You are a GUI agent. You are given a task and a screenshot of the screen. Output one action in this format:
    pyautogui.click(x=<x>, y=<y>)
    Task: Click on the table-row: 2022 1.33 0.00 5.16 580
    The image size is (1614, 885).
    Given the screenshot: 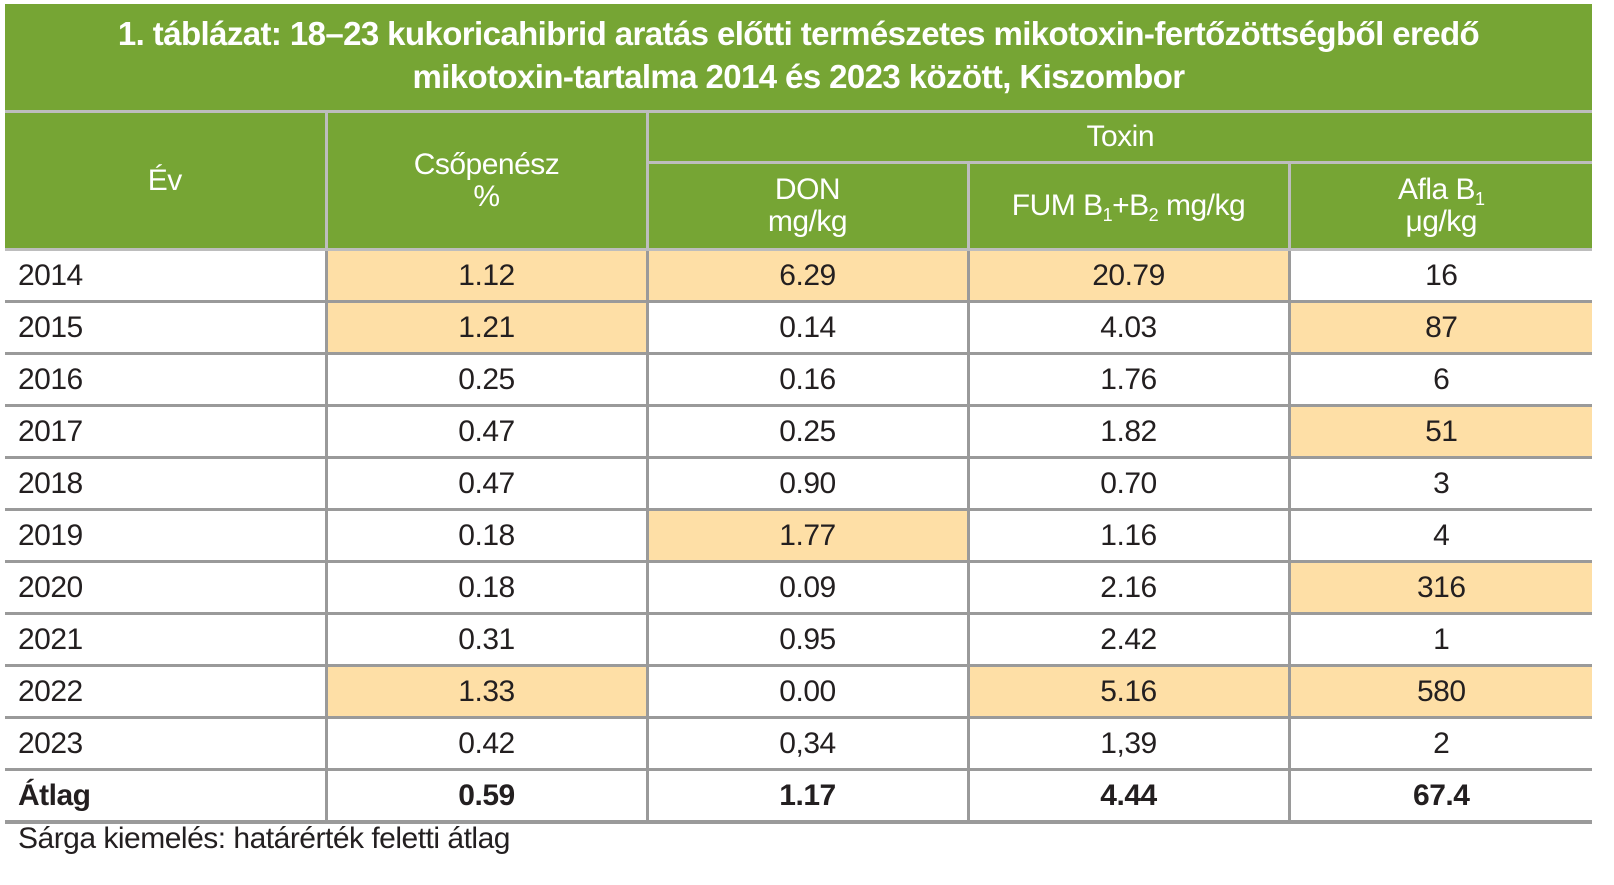 What is the action you would take?
    pyautogui.click(x=798, y=691)
    